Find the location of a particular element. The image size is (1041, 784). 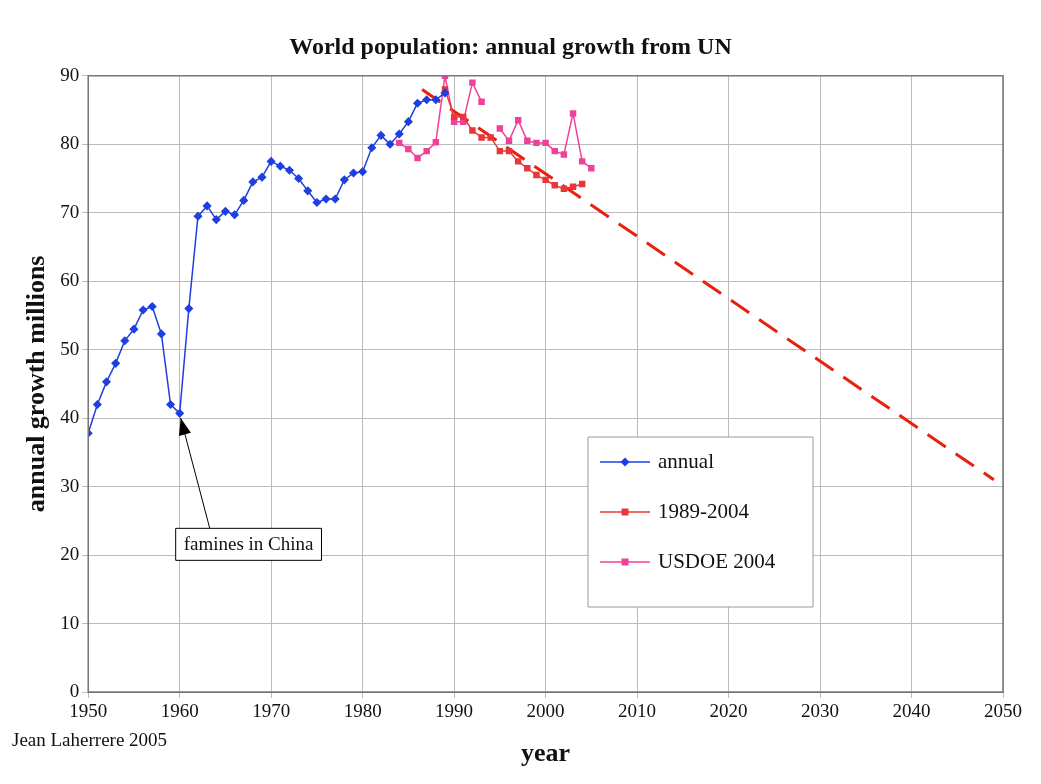

y-tick-label: 30 is located at coordinates (70, 485).